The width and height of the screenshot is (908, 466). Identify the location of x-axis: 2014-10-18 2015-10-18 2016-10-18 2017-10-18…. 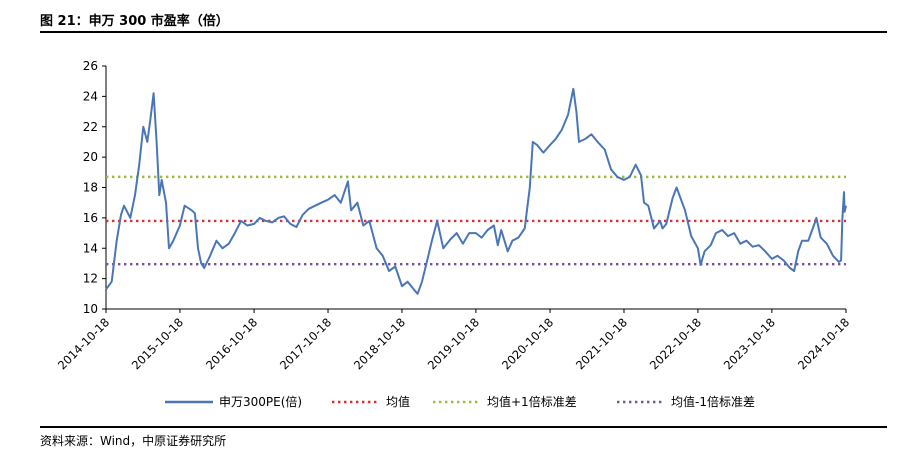
(453, 340).